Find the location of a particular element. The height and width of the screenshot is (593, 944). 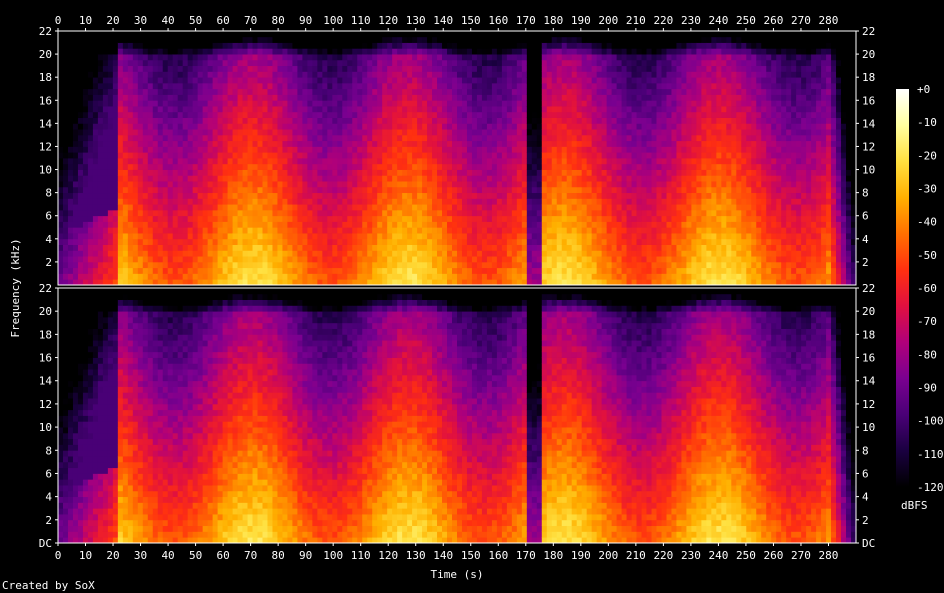

x-tick-bottom: 10 is located at coordinates (85, 555).